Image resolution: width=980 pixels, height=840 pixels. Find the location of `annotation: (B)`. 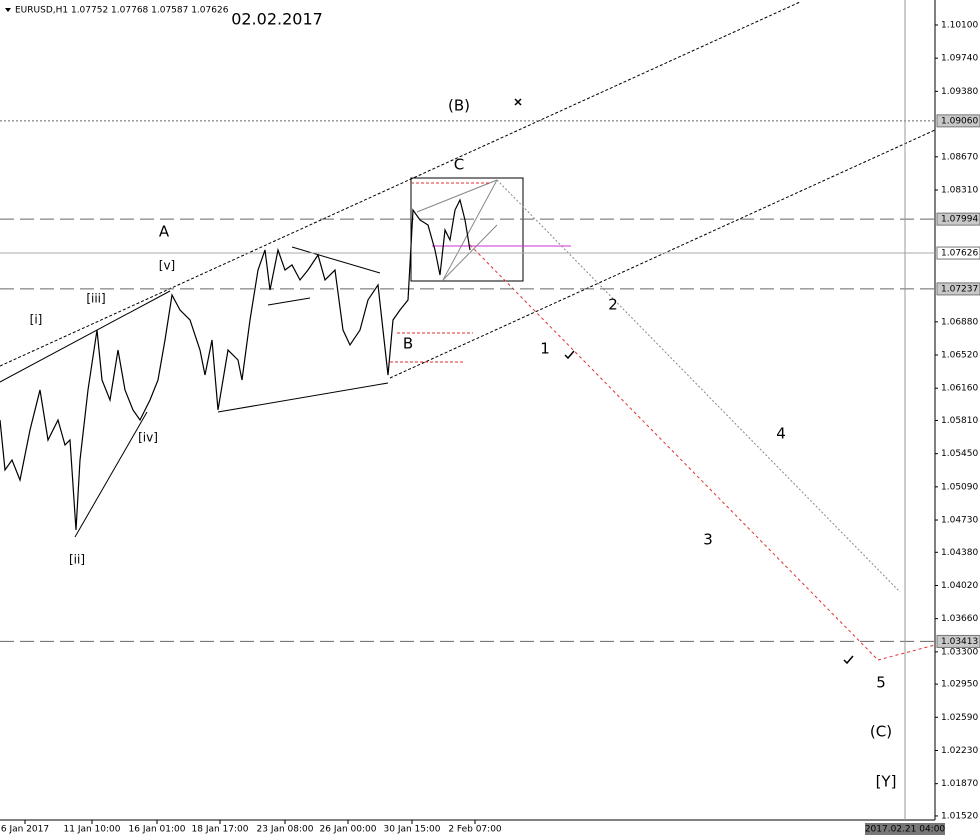

annotation: (B) is located at coordinates (459, 106).